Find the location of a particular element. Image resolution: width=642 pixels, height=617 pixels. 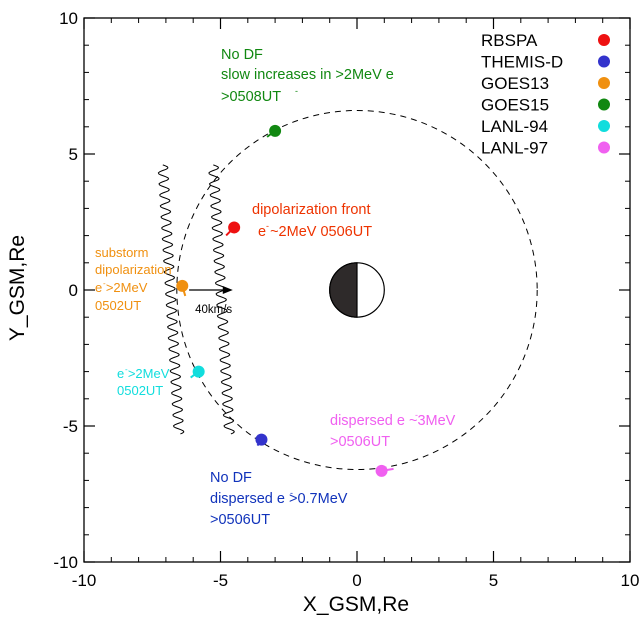

velocity-arrow-head is located at coordinates (227, 290).